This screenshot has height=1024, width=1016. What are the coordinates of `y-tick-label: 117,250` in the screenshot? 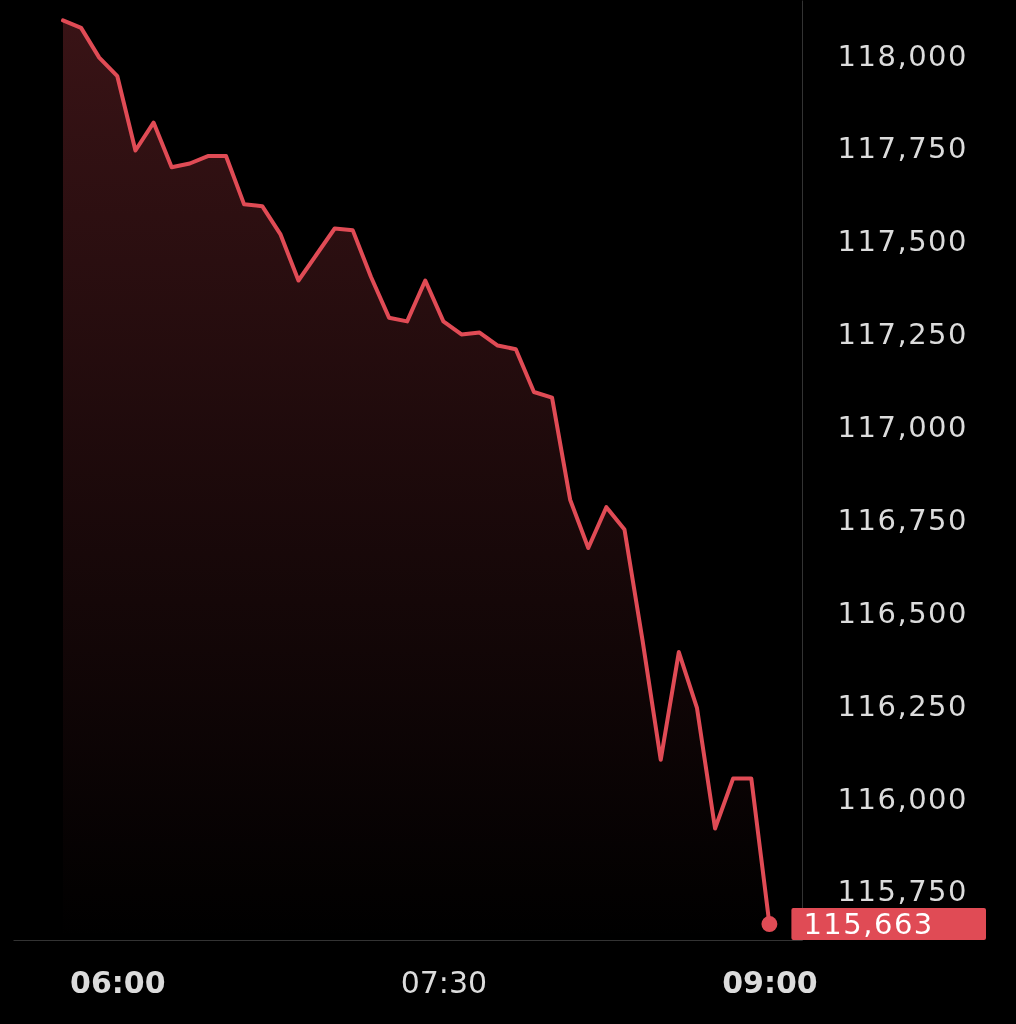 It's located at (902, 334).